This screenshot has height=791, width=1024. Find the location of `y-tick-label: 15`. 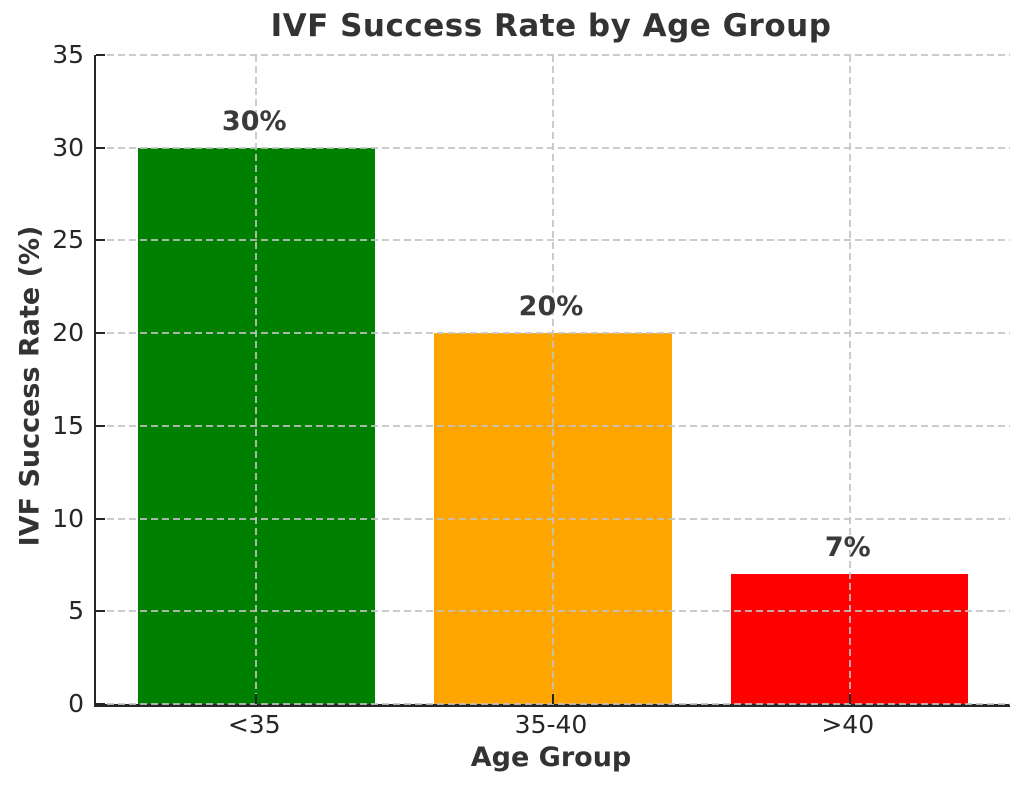

y-tick-label: 15 is located at coordinates (68, 425).